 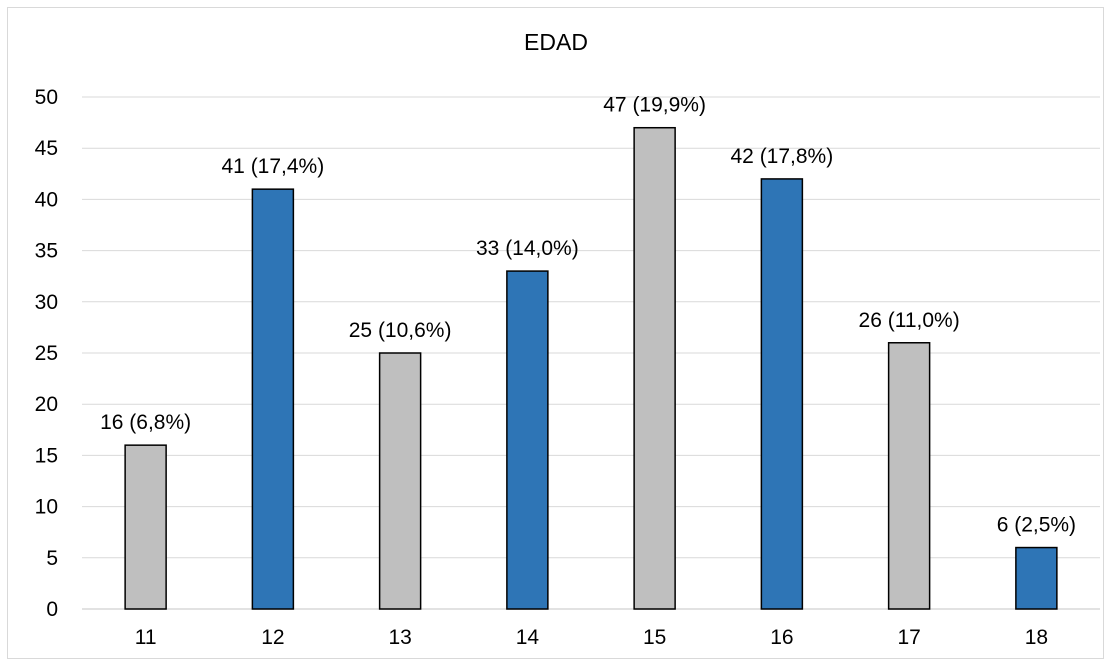 I want to click on y-tick-label: 20, so click(x=46, y=404).